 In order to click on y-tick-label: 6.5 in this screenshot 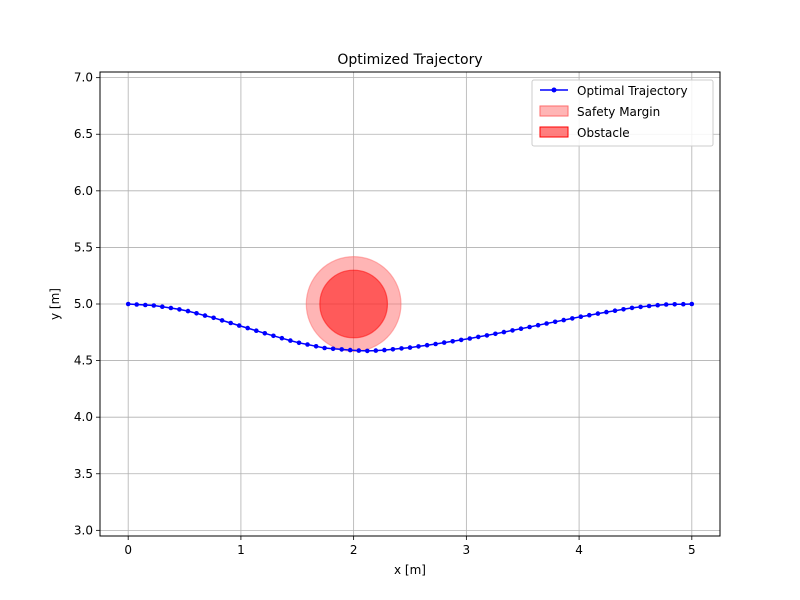, I will do `click(83, 134)`.